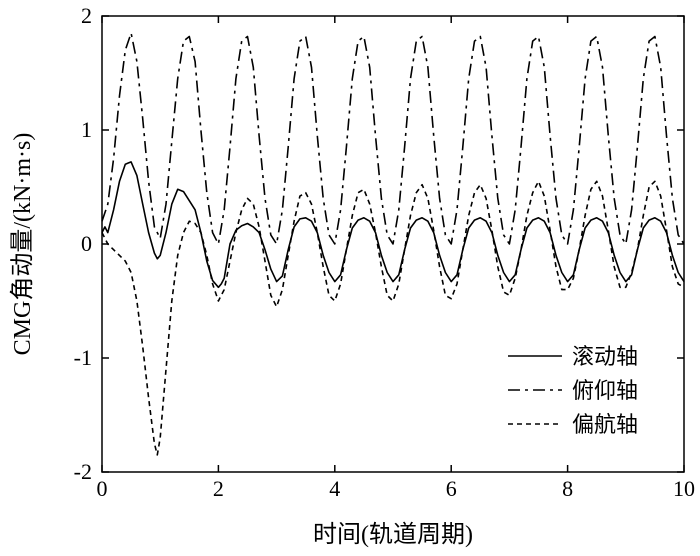  I want to click on x-tick-label: 6, so click(451, 488).